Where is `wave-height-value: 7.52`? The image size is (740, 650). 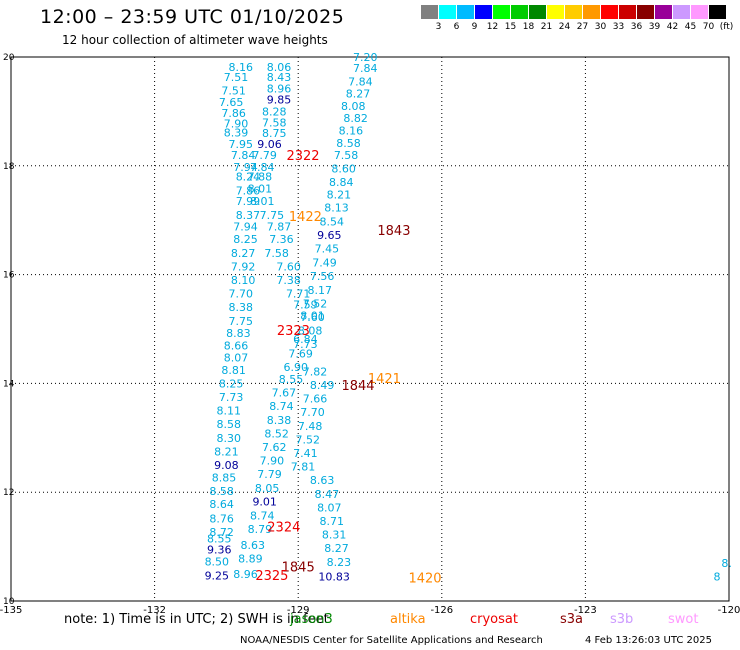 wave-height-value: 7.52 is located at coordinates (308, 439).